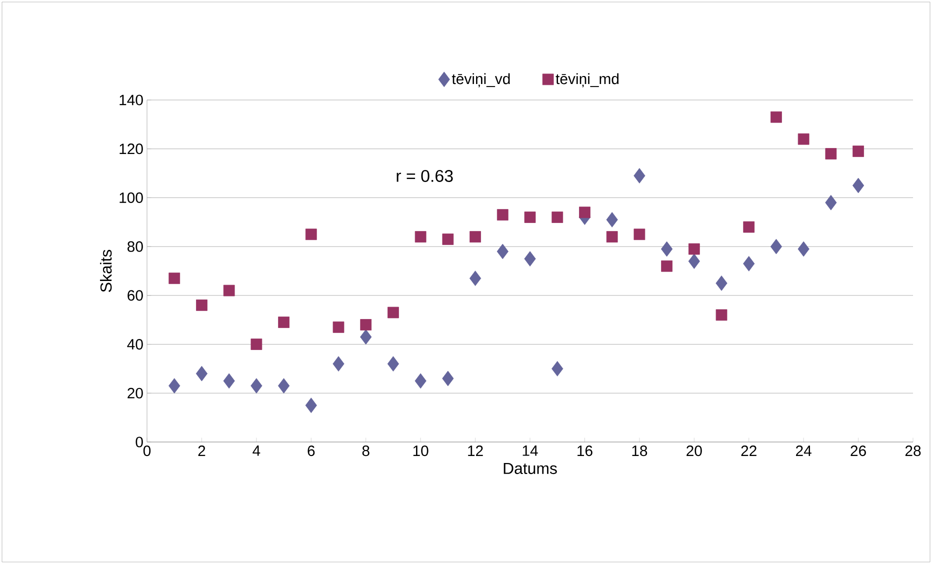 The image size is (932, 564). Describe the element at coordinates (135, 344) in the screenshot. I see `y-tick-label: 40` at that location.